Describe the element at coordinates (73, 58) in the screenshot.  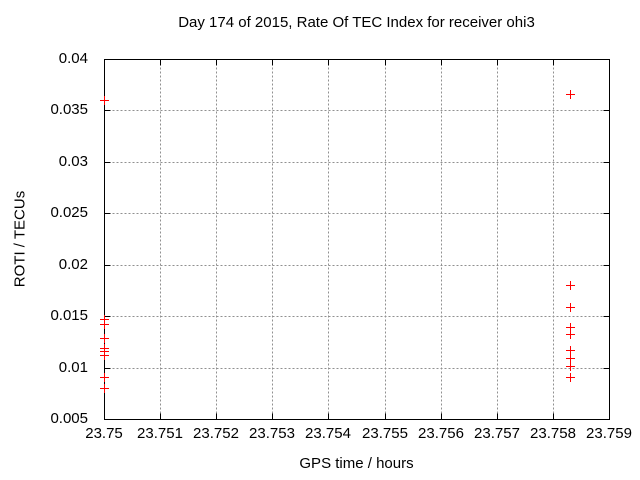
I see `y-tick-label: 0.04` at that location.